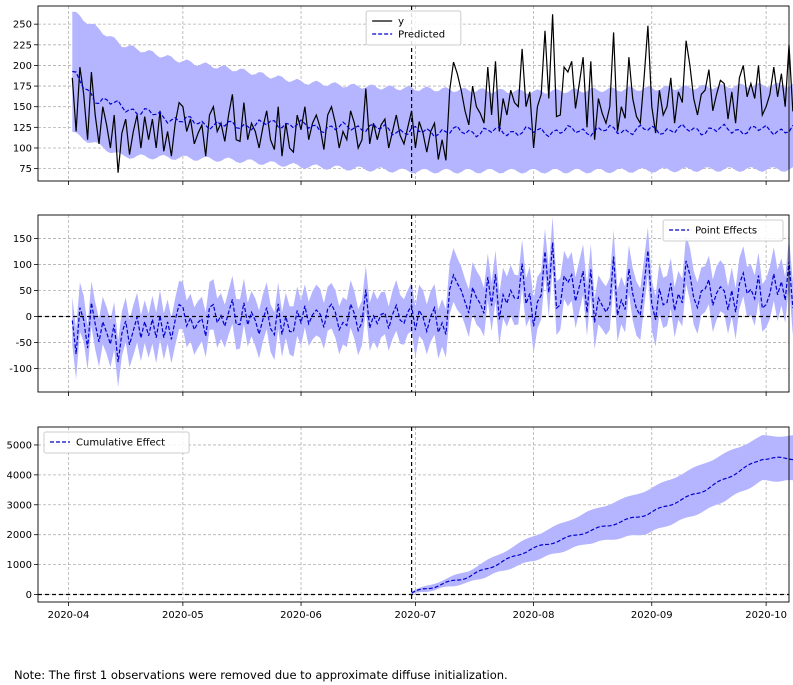 The width and height of the screenshot is (793, 685). I want to click on x-tick-label: 2020-09, so click(652, 615).